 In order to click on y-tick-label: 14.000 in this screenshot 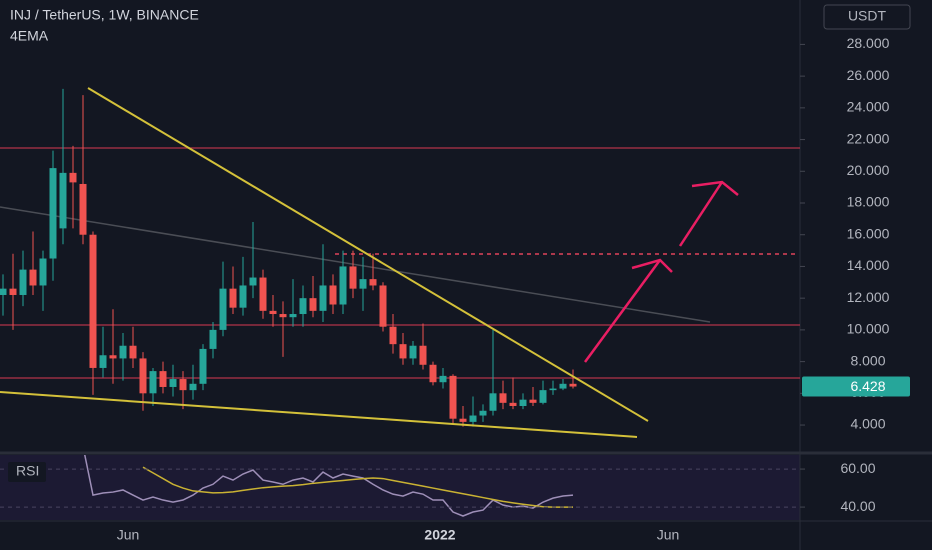, I will do `click(868, 265)`.